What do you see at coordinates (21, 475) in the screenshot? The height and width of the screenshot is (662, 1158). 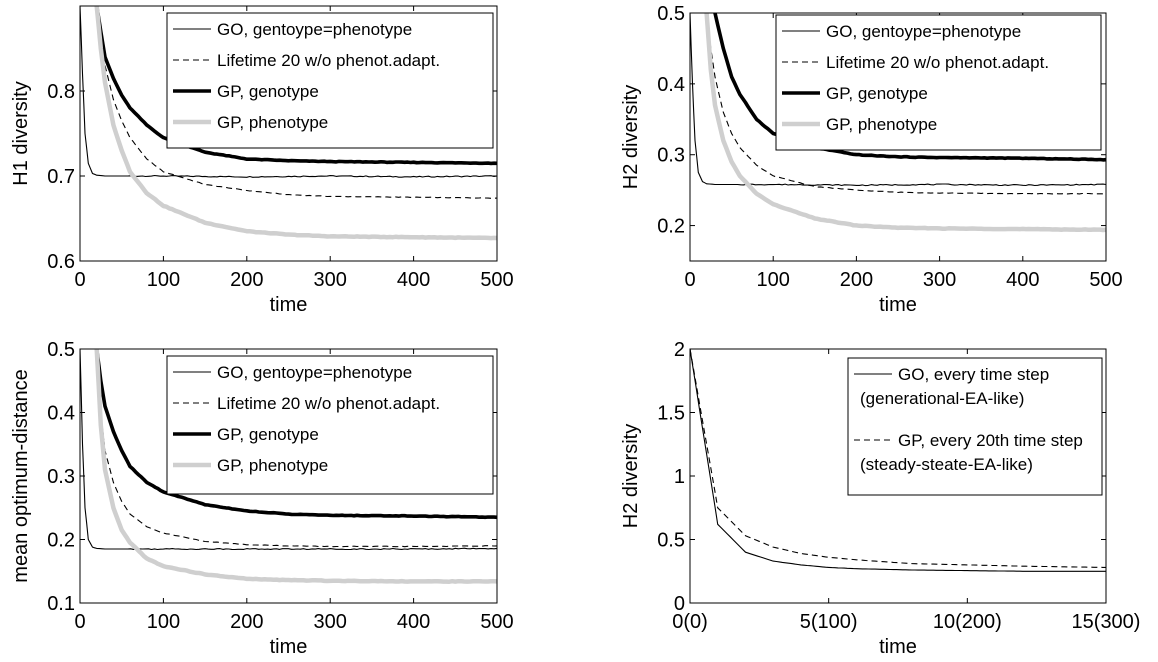 I see `y-axis-label: mean optimum-distance` at bounding box center [21, 475].